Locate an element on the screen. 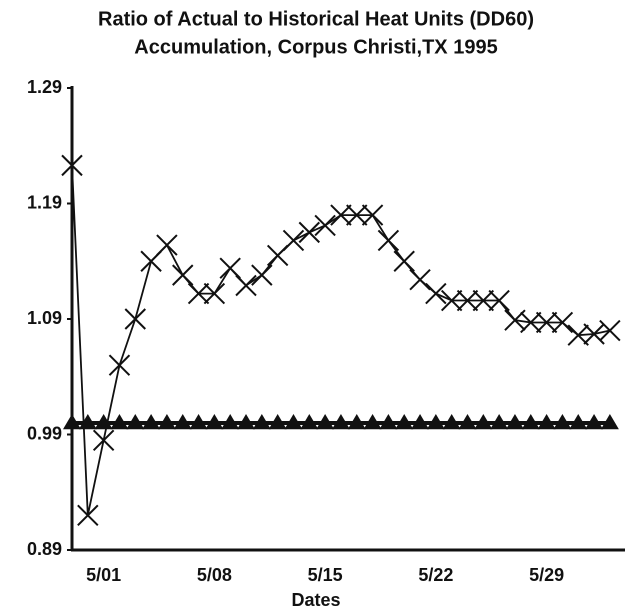 This screenshot has width=631, height=612. x-tick-label: 5/08 is located at coordinates (214, 575).